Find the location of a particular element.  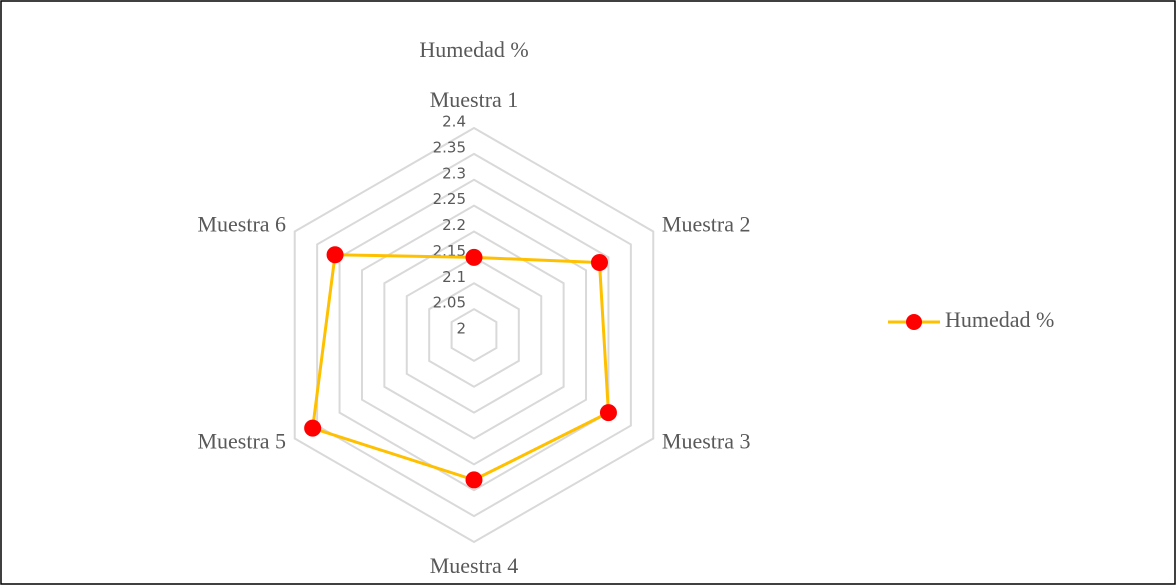

y-tick-label: 2 is located at coordinates (461, 329).